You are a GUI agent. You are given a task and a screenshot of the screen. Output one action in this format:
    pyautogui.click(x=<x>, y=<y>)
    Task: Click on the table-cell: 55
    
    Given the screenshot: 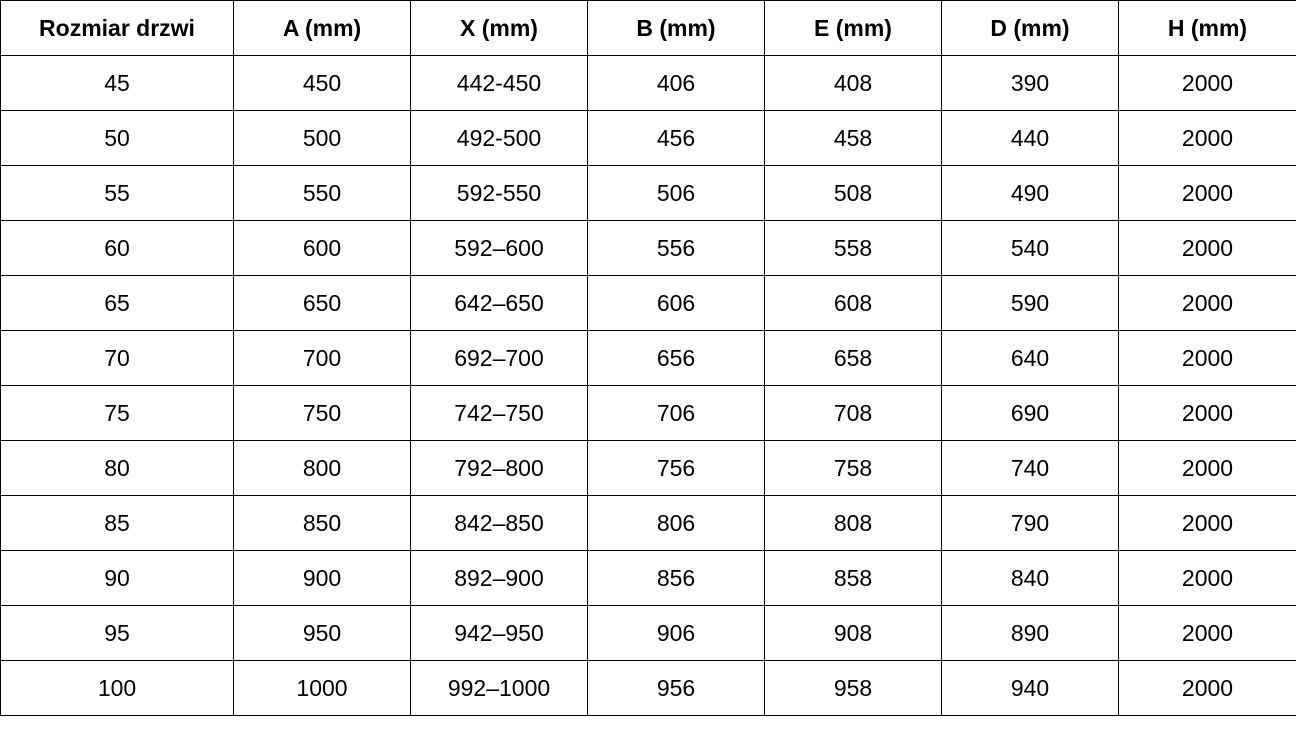 What is the action you would take?
    pyautogui.click(x=117, y=193)
    